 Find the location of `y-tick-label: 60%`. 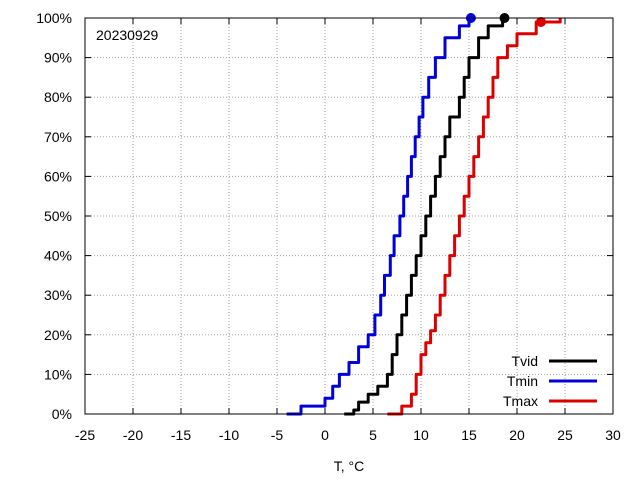

y-tick-label: 60% is located at coordinates (58, 176).